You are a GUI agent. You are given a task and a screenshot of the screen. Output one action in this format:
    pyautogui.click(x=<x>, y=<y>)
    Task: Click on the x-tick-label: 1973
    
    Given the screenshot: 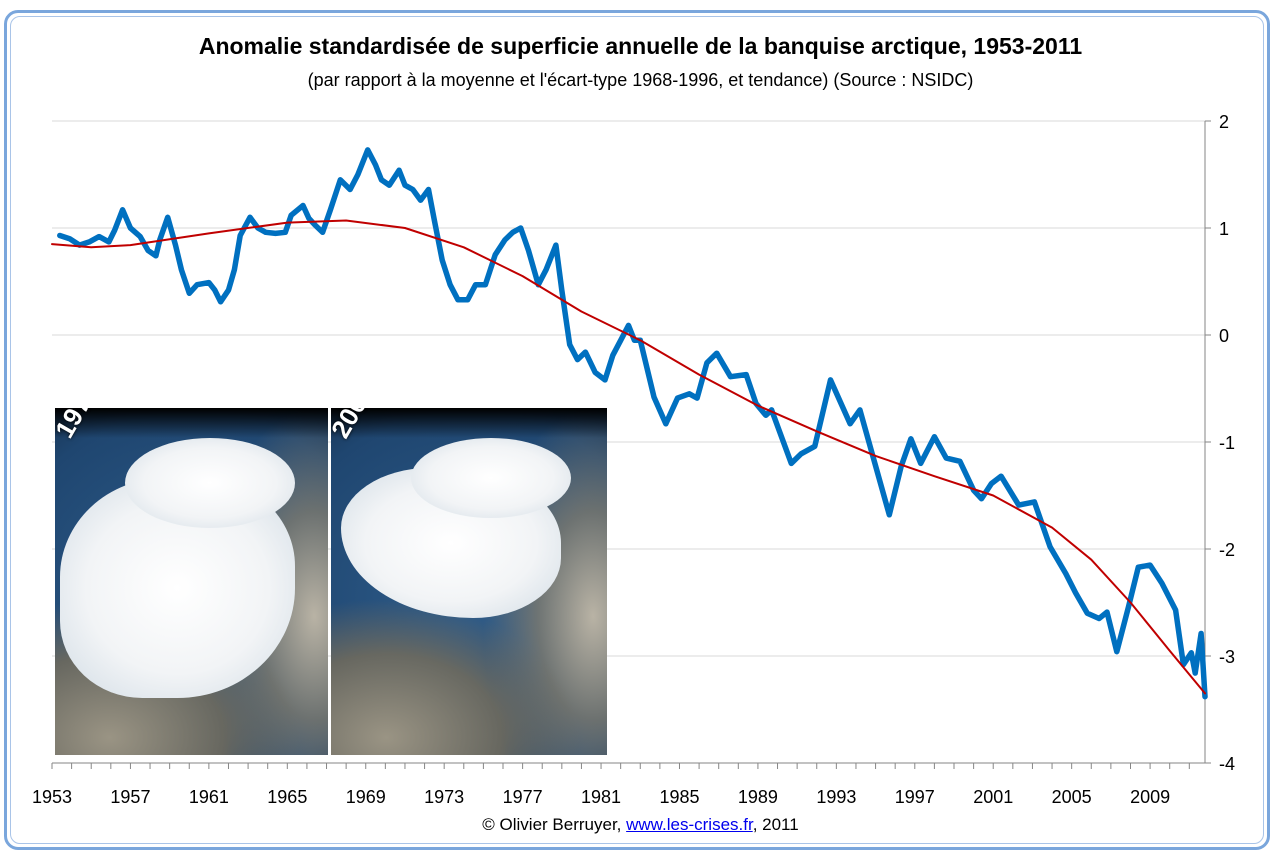 What is the action you would take?
    pyautogui.click(x=444, y=797)
    